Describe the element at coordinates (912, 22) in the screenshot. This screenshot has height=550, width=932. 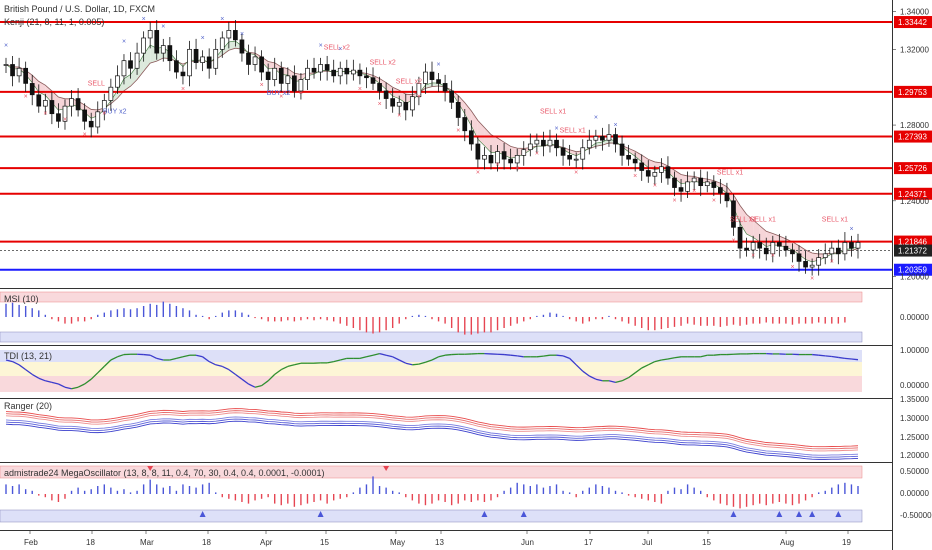
I see `level-badge-label: 1.33442` at that location.